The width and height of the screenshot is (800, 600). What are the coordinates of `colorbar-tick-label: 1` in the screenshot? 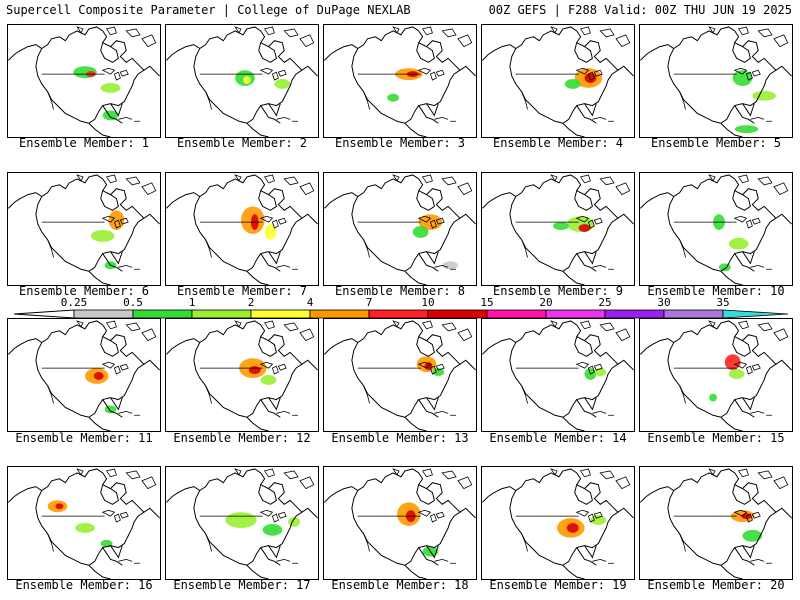 It's located at (192, 302).